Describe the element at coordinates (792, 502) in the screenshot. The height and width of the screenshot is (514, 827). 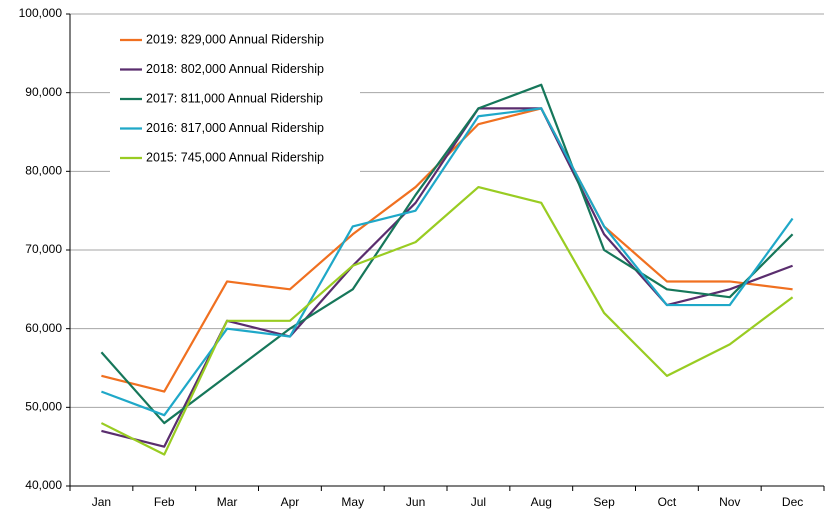
I see `x-tick-label: Dec` at that location.